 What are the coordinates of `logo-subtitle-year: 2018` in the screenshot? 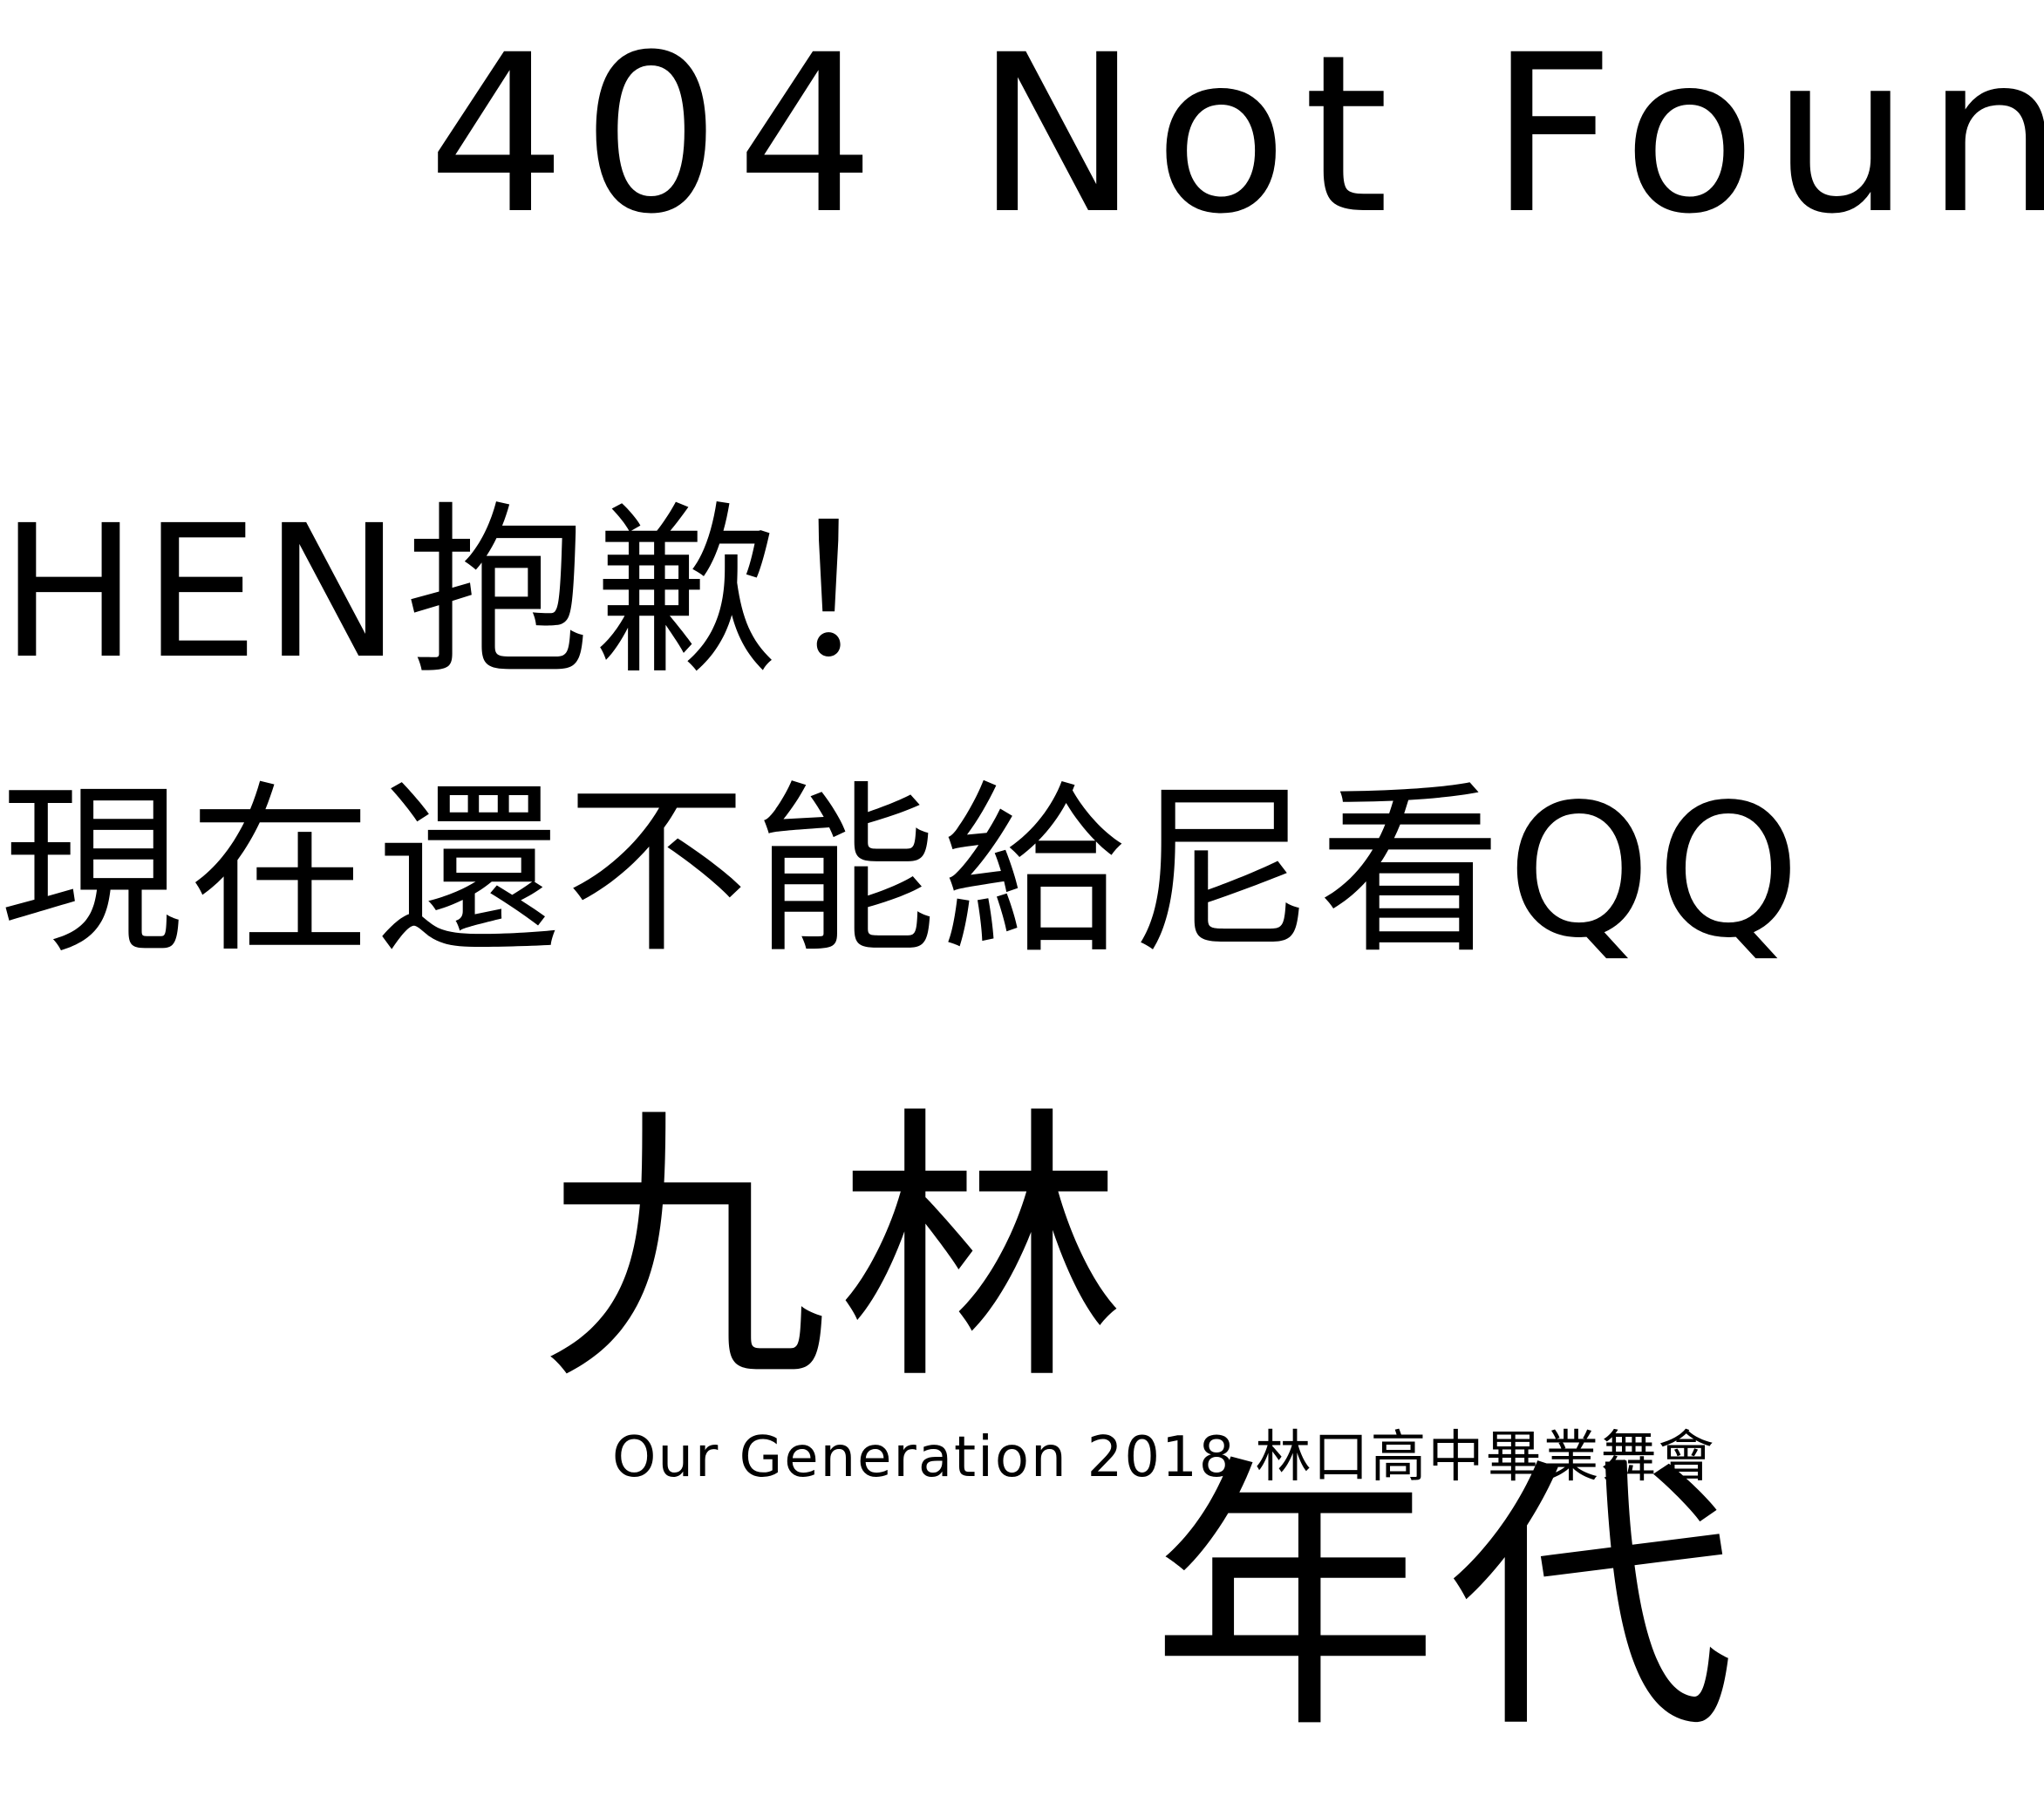 It's located at (1162, 1457).